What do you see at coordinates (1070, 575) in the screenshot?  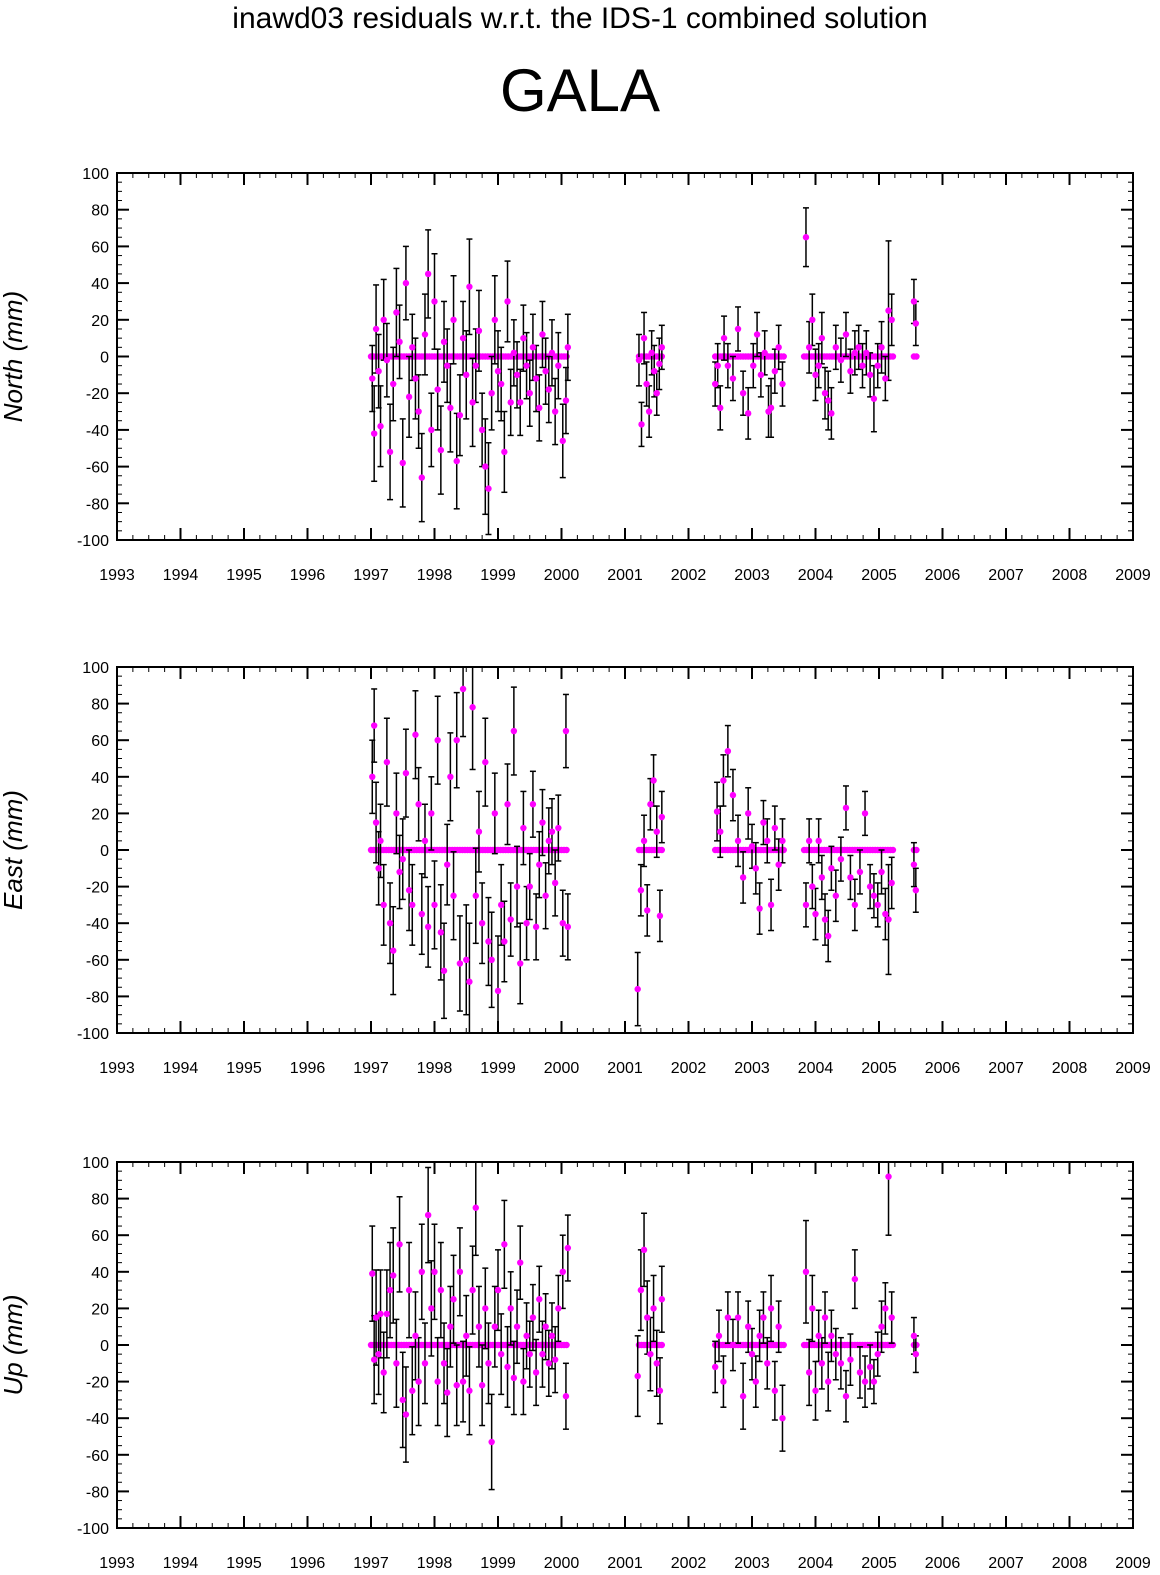 I see `x-tick-label: 2008` at bounding box center [1070, 575].